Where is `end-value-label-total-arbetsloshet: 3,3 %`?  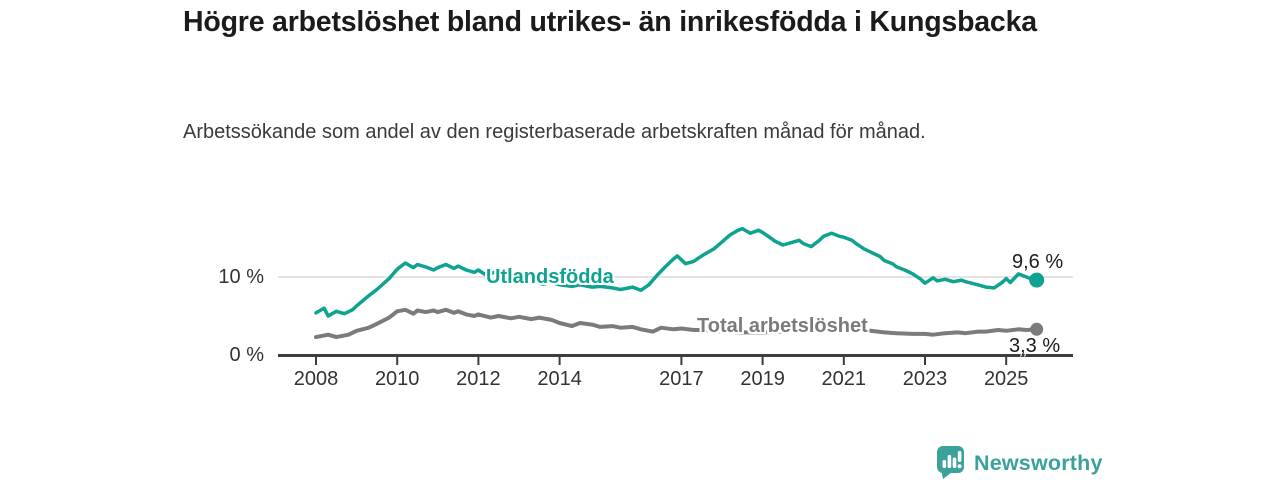 end-value-label-total-arbetsloshet: 3,3 % is located at coordinates (1035, 346).